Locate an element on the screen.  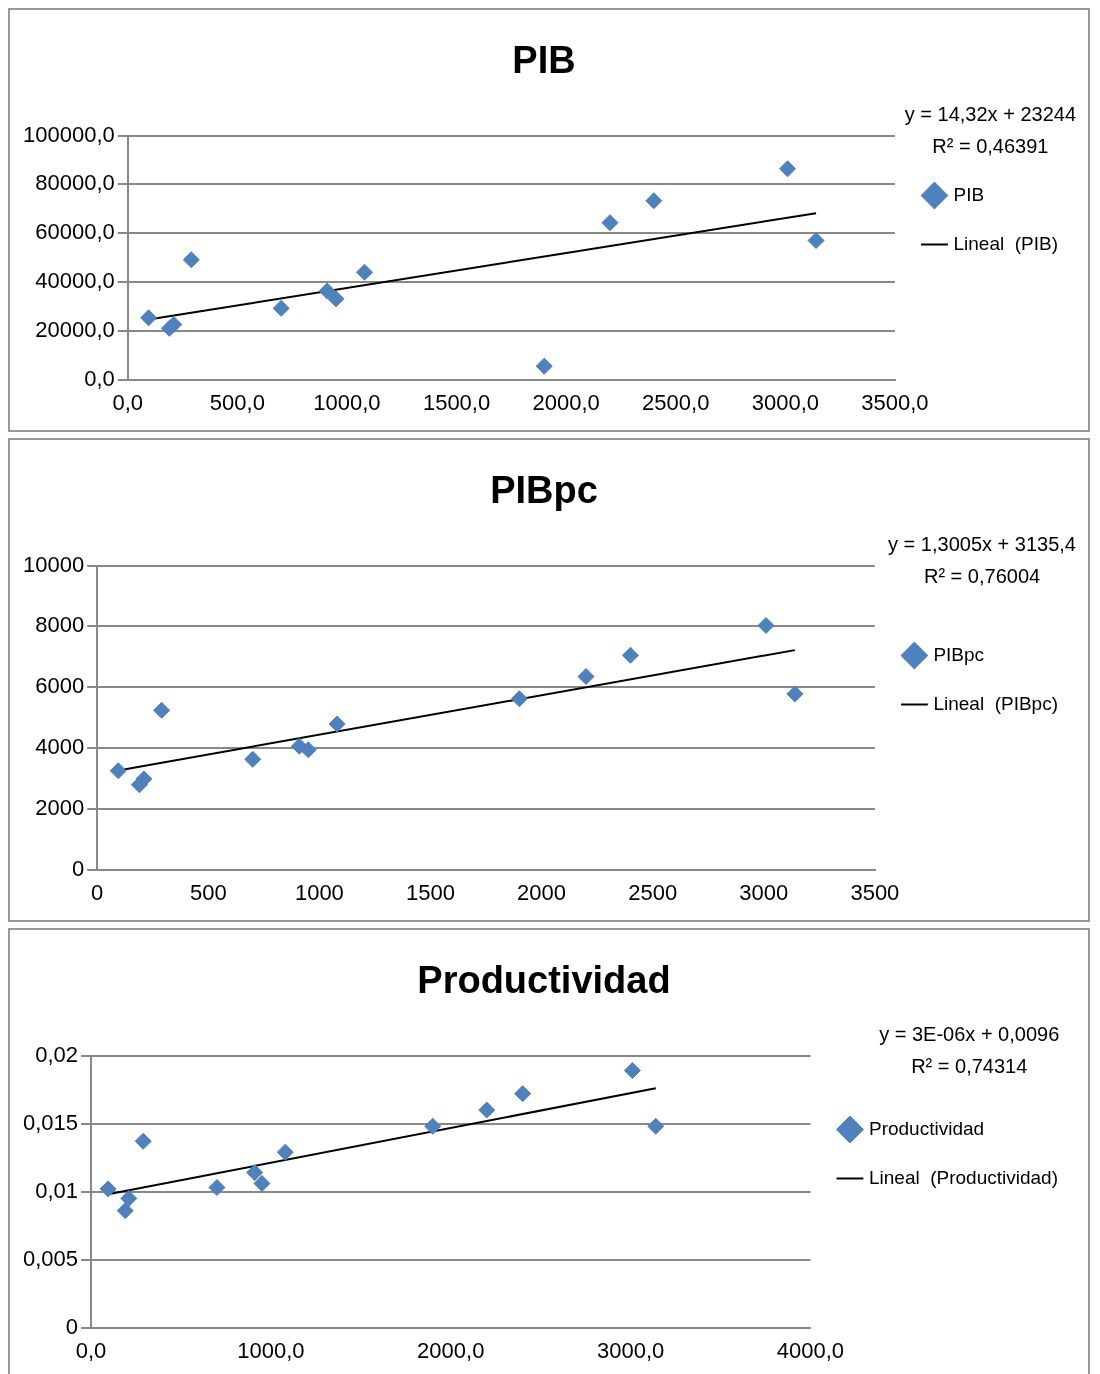
legend-label: Lineal (Productividad) is located at coordinates (963, 1177).